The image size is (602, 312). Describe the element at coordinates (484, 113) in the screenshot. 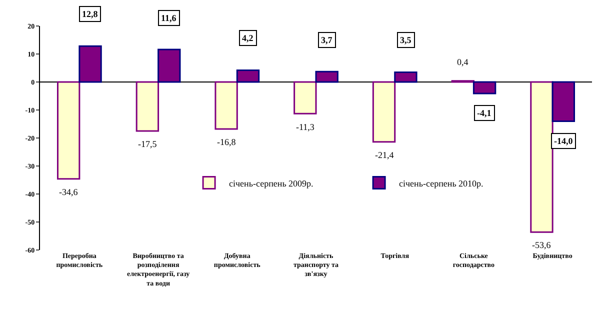

I see `data-label: -4,1` at that location.